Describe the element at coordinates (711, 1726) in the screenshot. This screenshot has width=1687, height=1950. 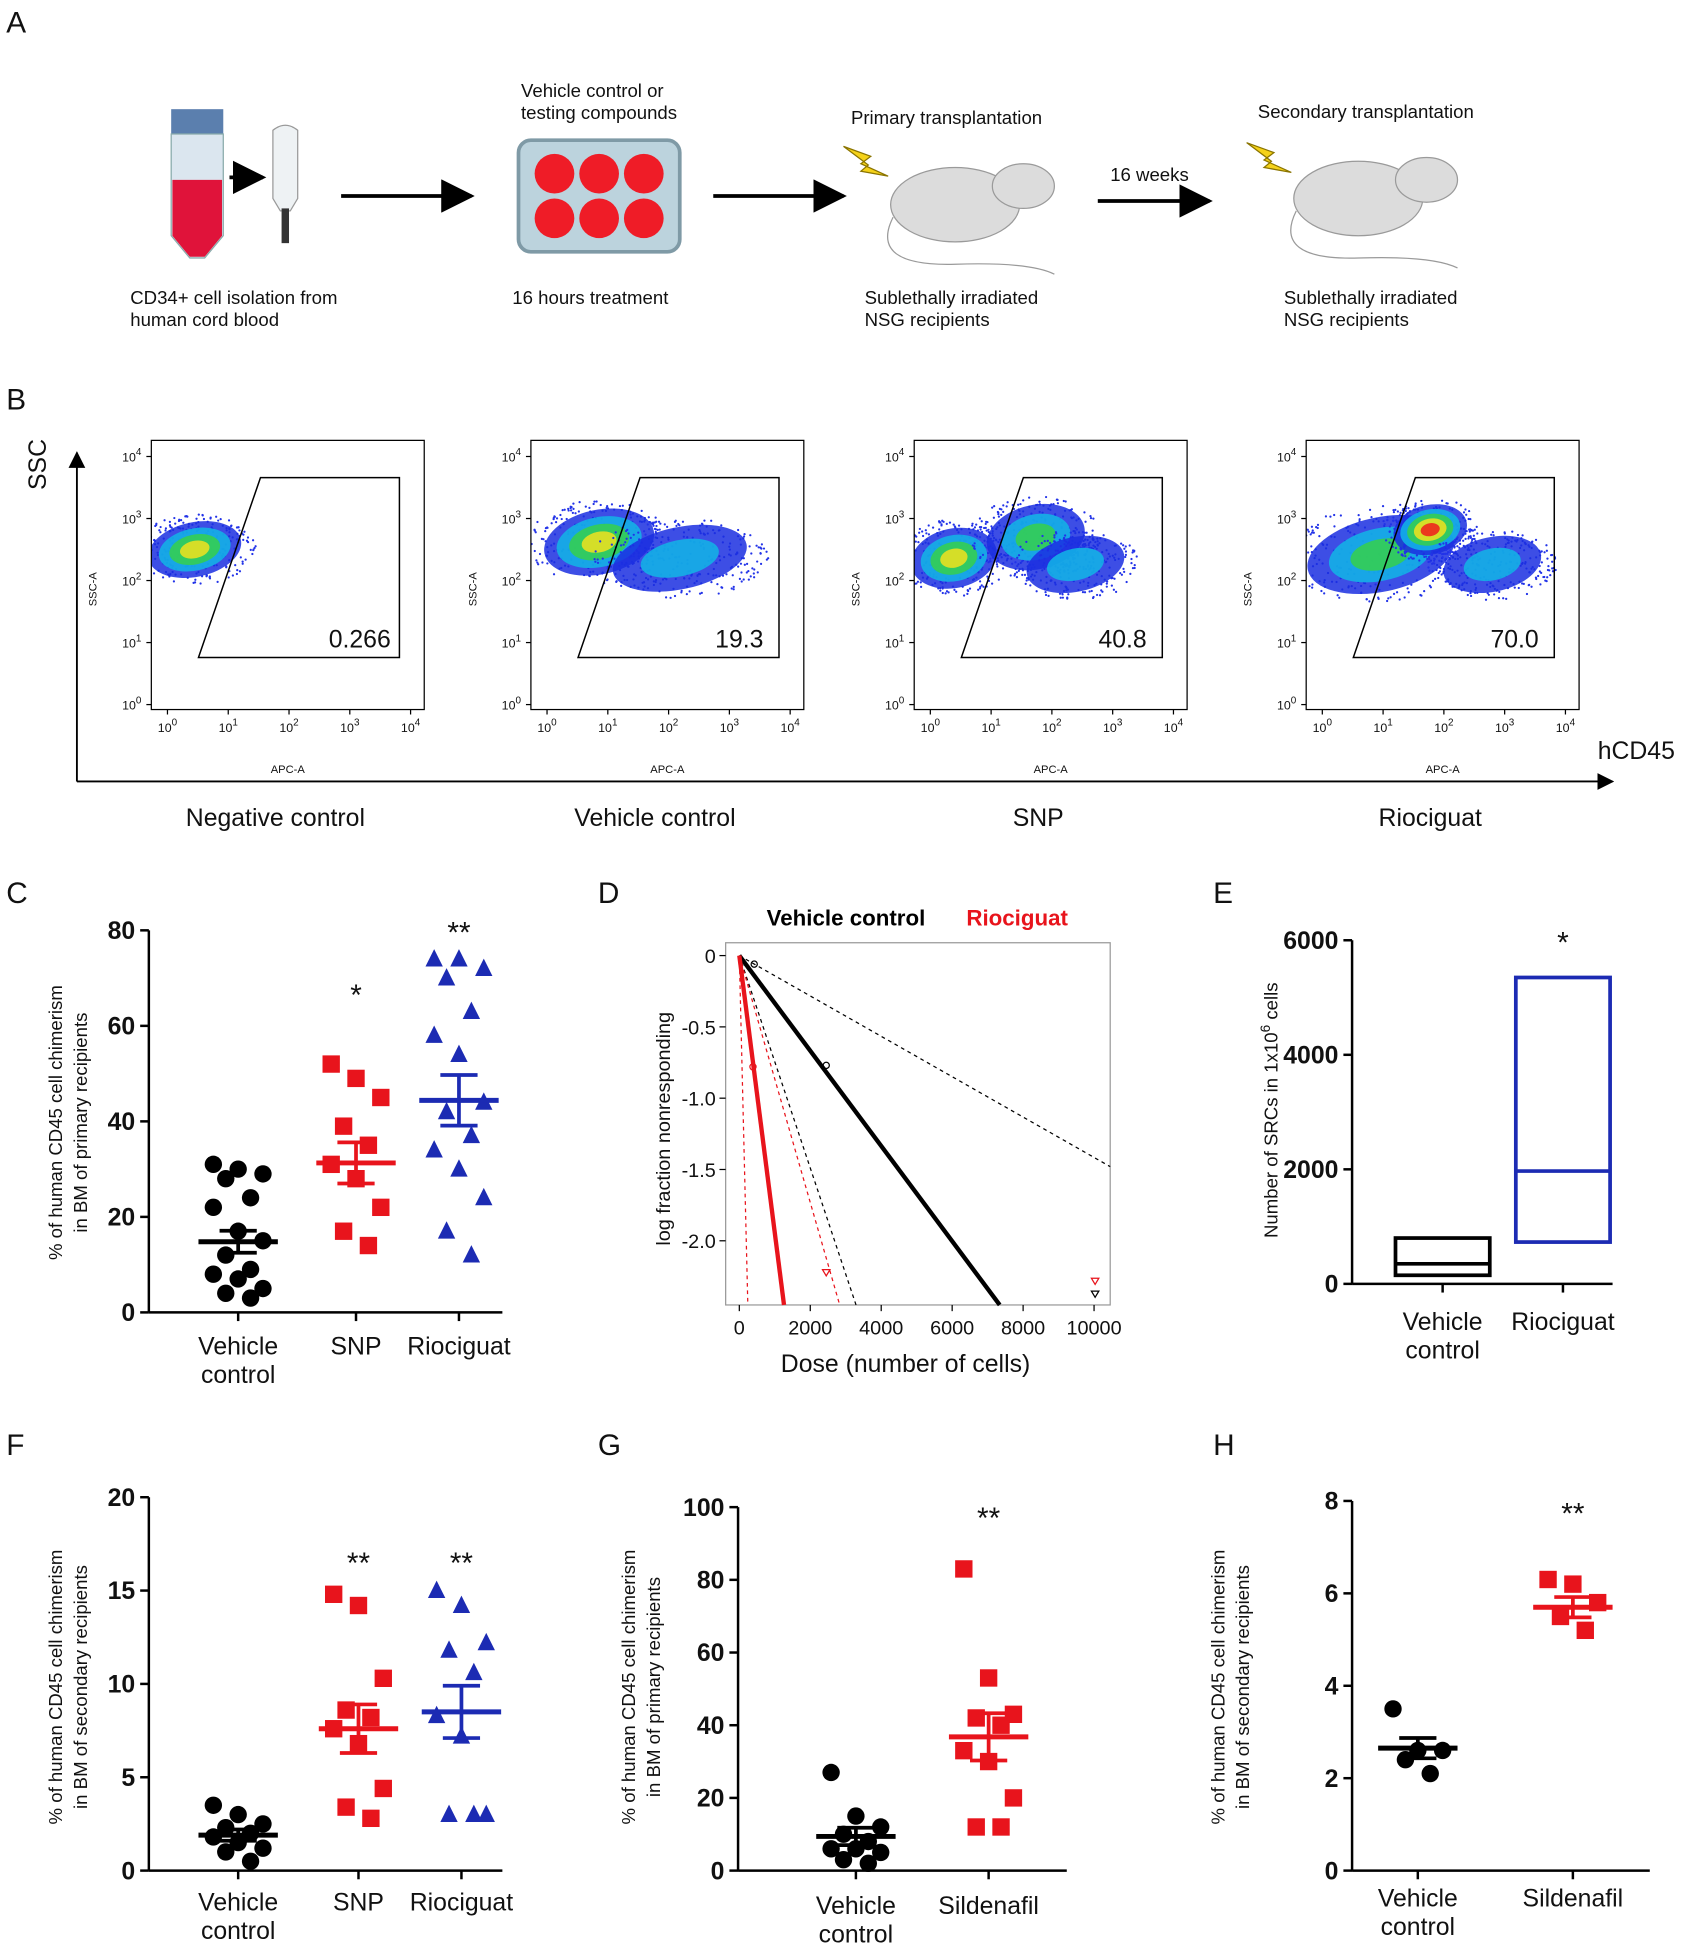
I see `y-tick-label: 40` at that location.